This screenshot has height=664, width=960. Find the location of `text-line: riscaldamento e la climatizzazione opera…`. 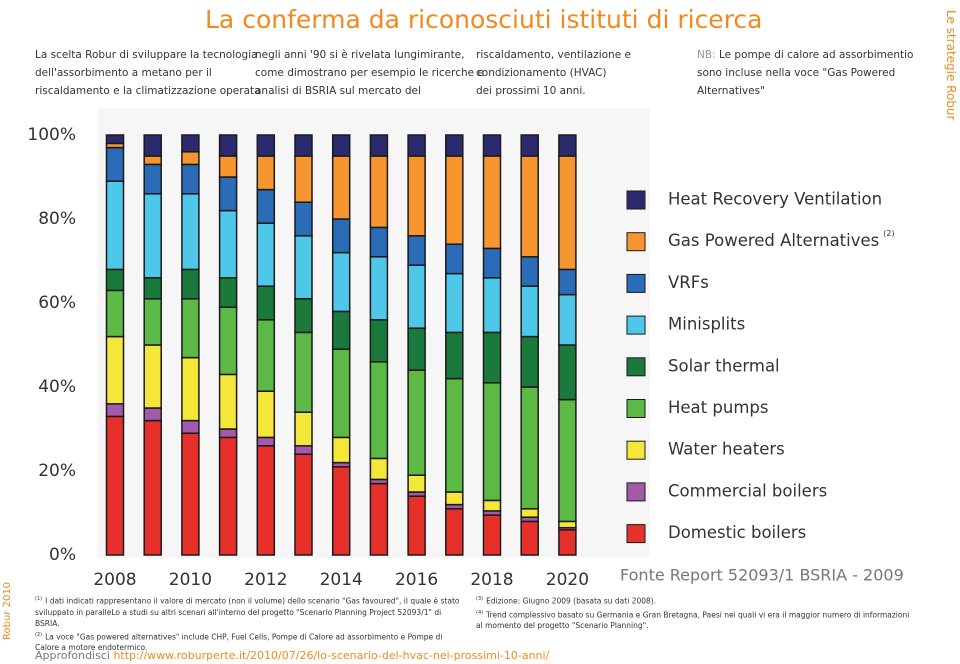

text-line: riscaldamento e la climatizzazione opera… is located at coordinates (148, 91).